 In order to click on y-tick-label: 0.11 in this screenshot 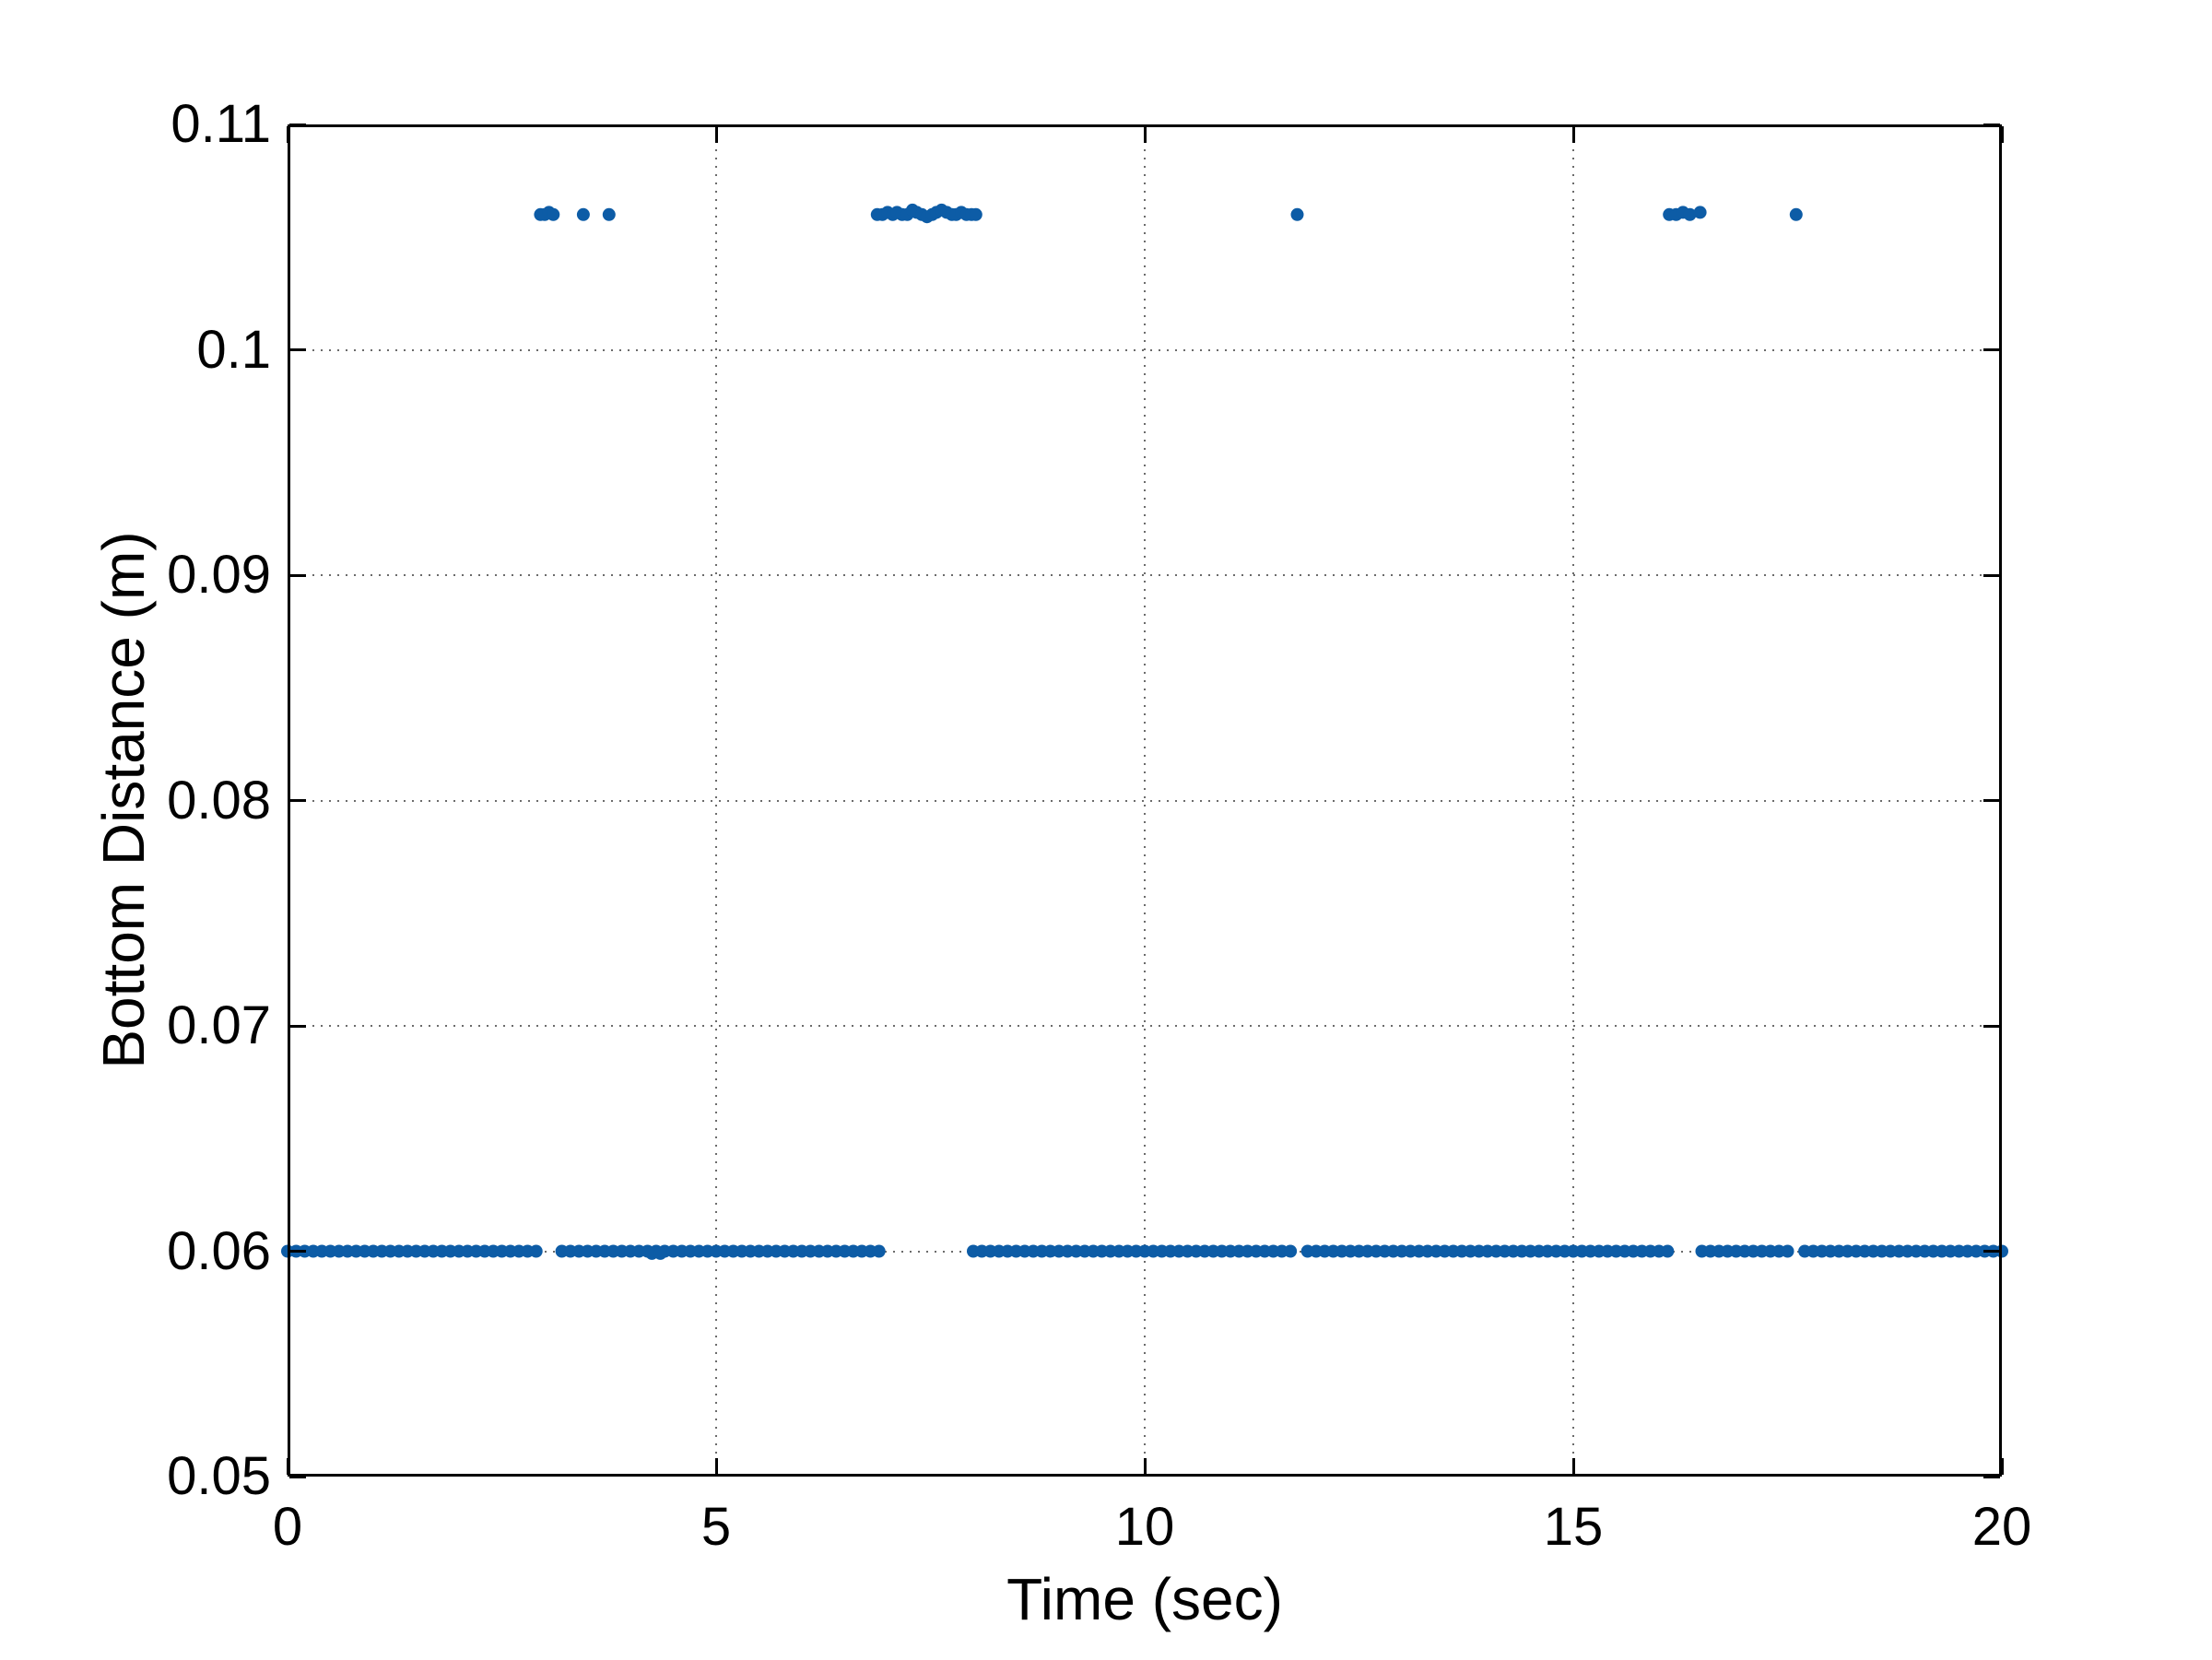, I will do `click(221, 124)`.